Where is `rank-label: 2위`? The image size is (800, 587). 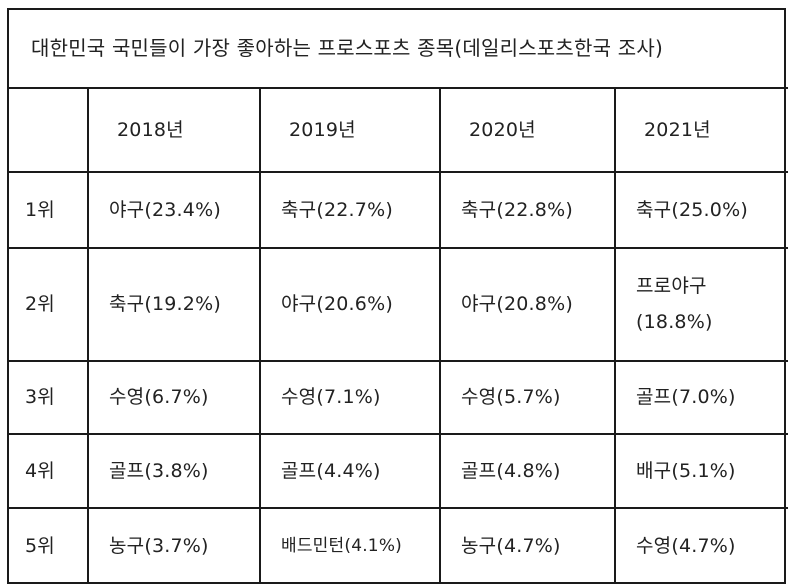 rank-label: 2위 is located at coordinates (49, 304).